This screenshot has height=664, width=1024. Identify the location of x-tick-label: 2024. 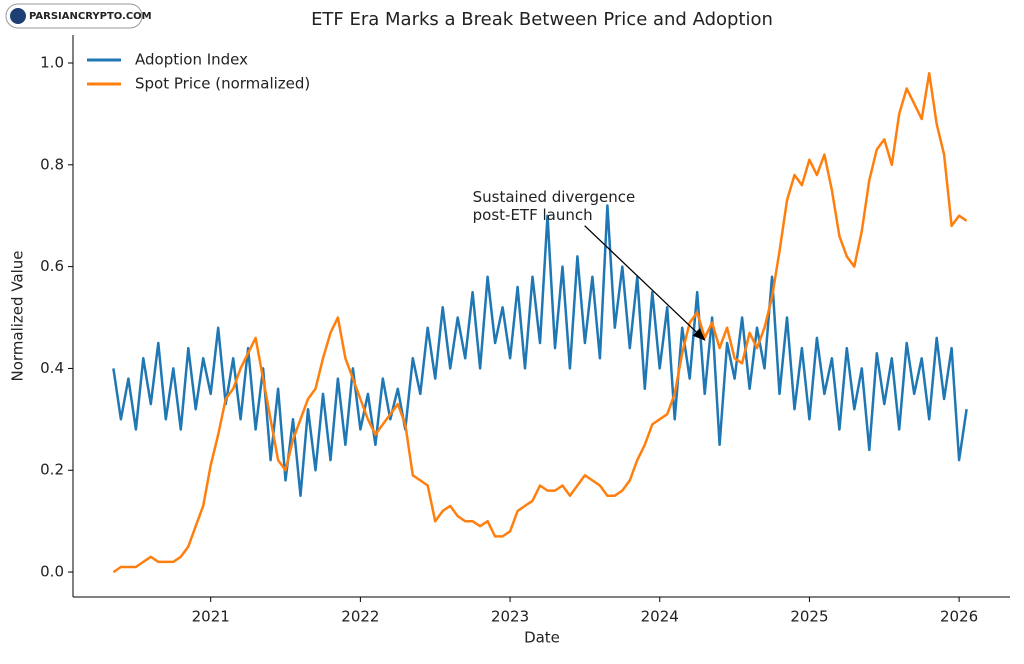
(660, 617).